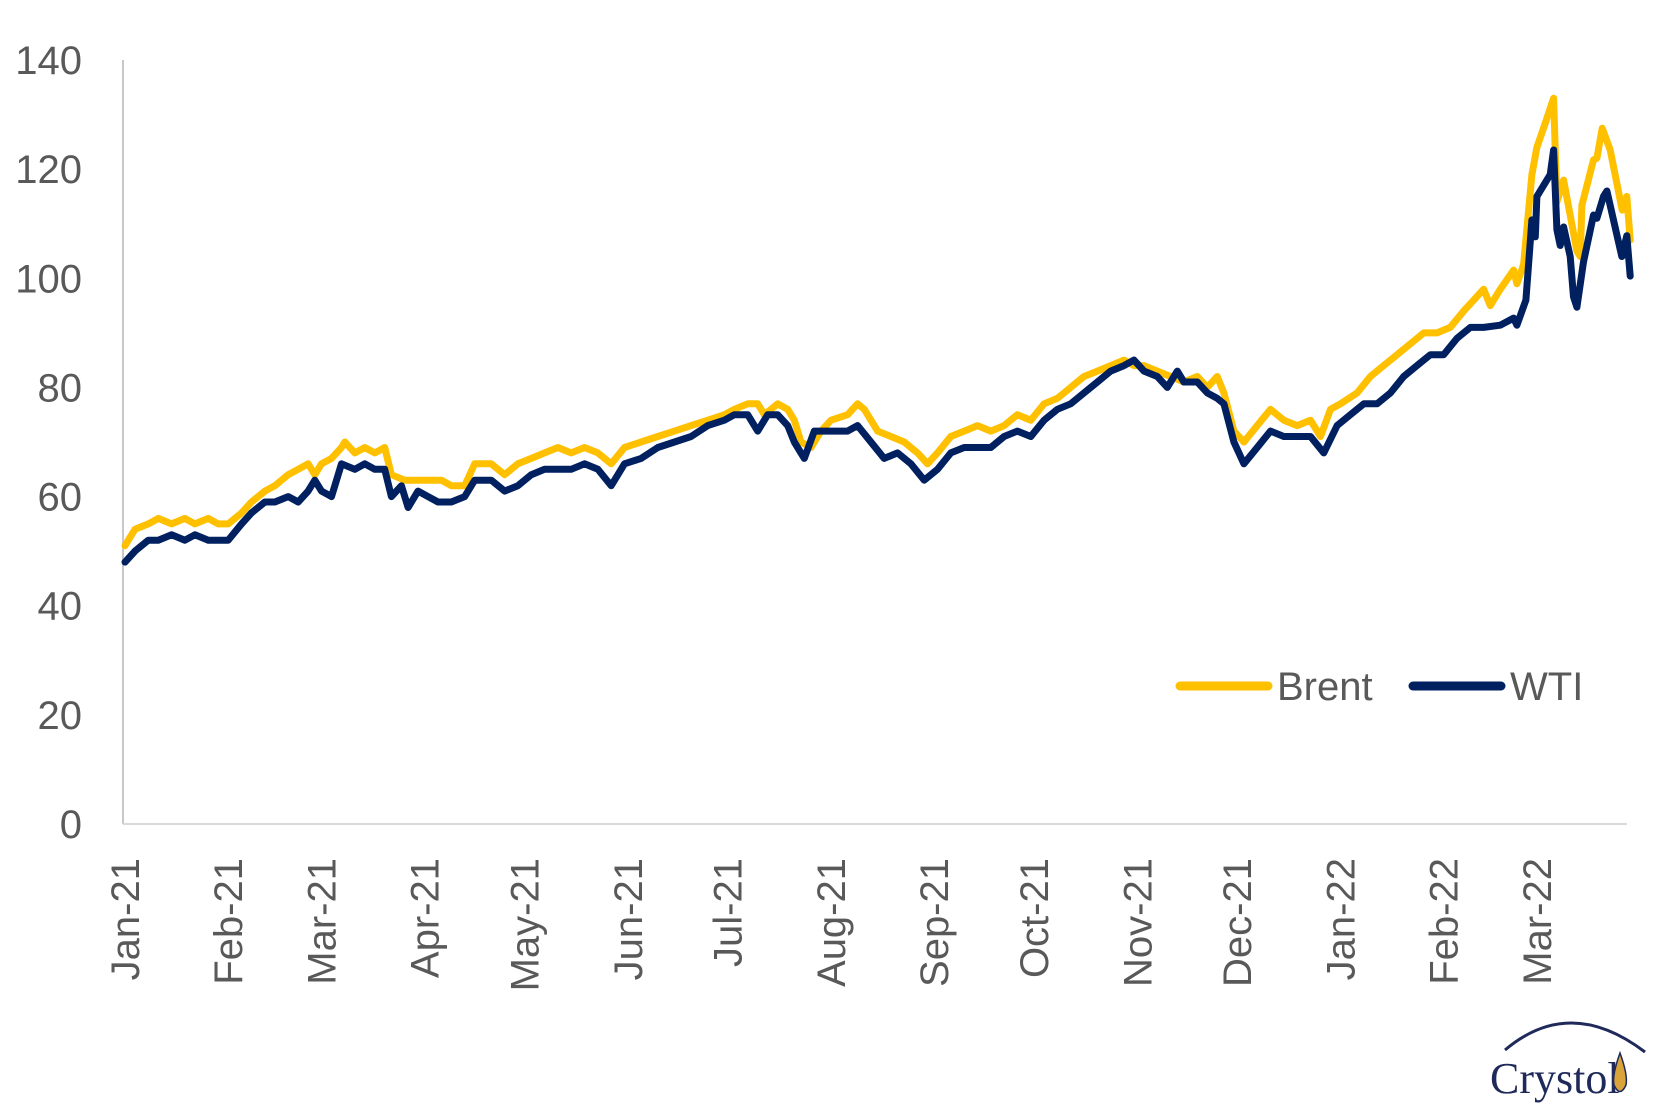  Describe the element at coordinates (1341, 919) in the screenshot. I see `x-tick-label: Jan-22` at that location.